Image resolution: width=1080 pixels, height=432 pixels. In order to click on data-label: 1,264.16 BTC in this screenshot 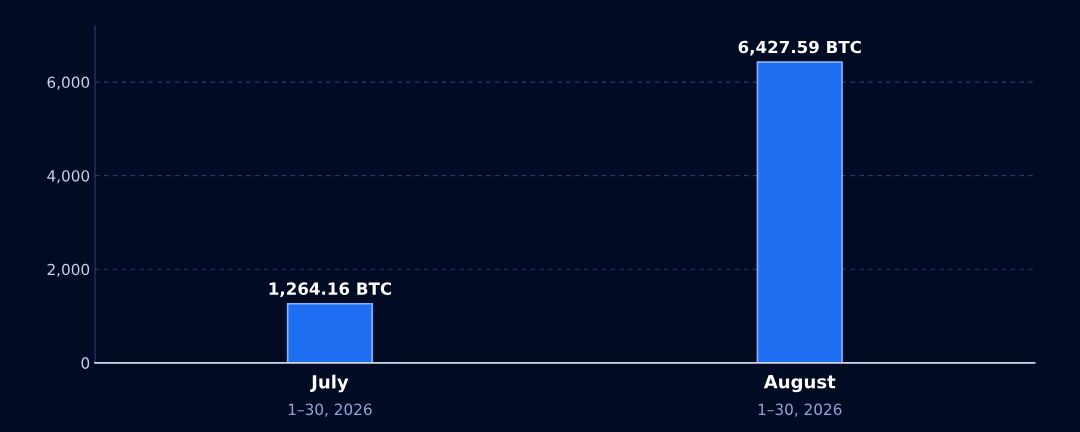, I will do `click(330, 290)`.